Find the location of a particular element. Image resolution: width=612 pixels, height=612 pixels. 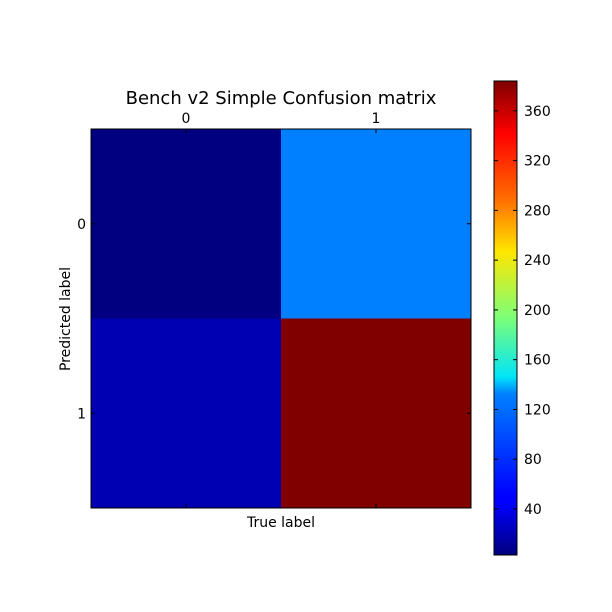

colorbar-tick-label: 240 is located at coordinates (537, 261).